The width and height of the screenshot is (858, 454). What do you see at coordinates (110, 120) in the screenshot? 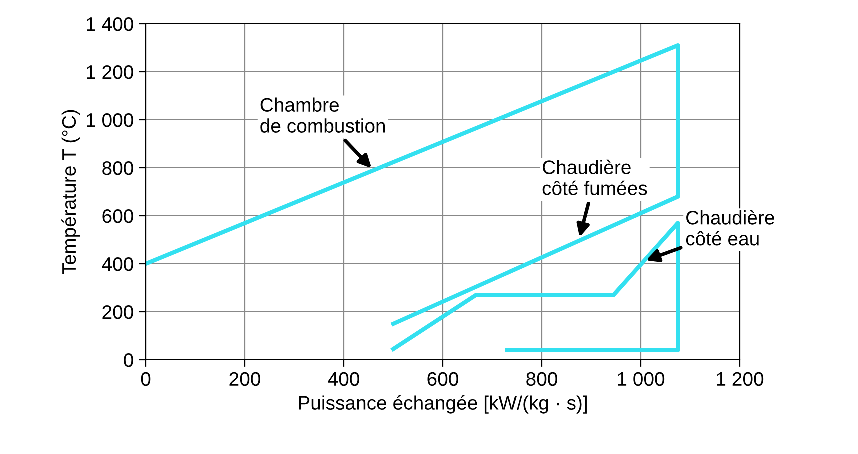
I see `y-tick-label: 1 000` at bounding box center [110, 120].